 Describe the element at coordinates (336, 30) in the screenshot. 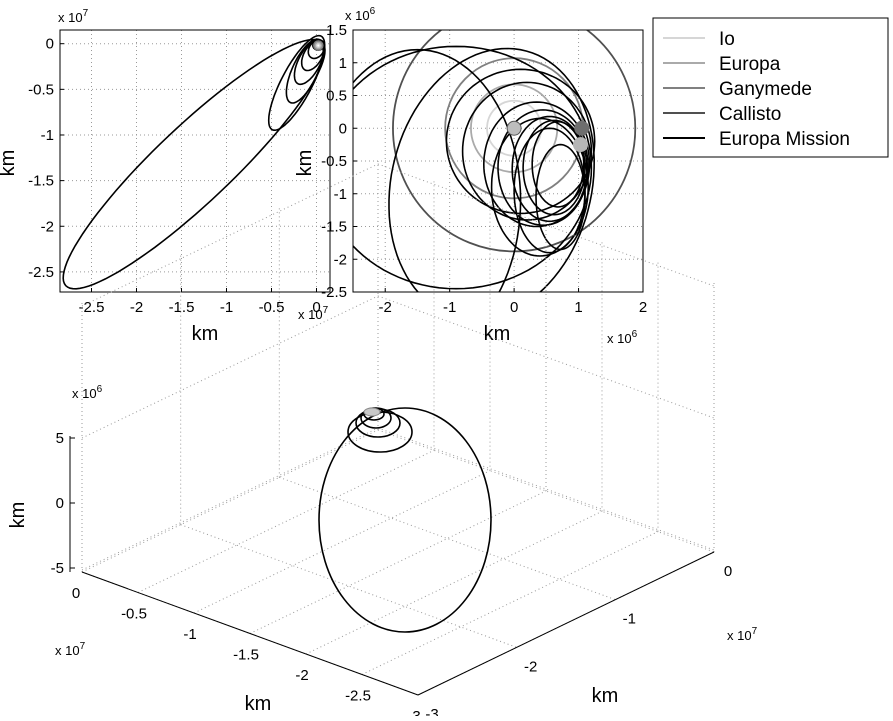

I see `y-tick-label: 1.5` at that location.